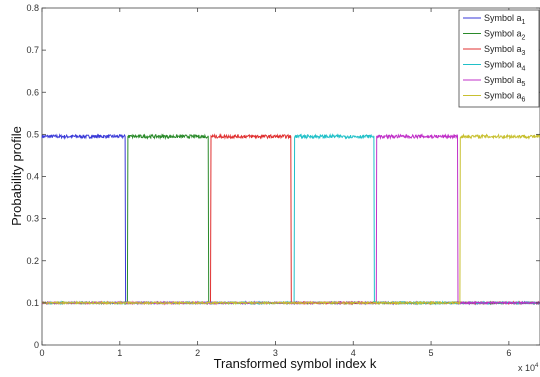  What do you see at coordinates (197, 353) in the screenshot?
I see `x-tick-label: 2` at bounding box center [197, 353].